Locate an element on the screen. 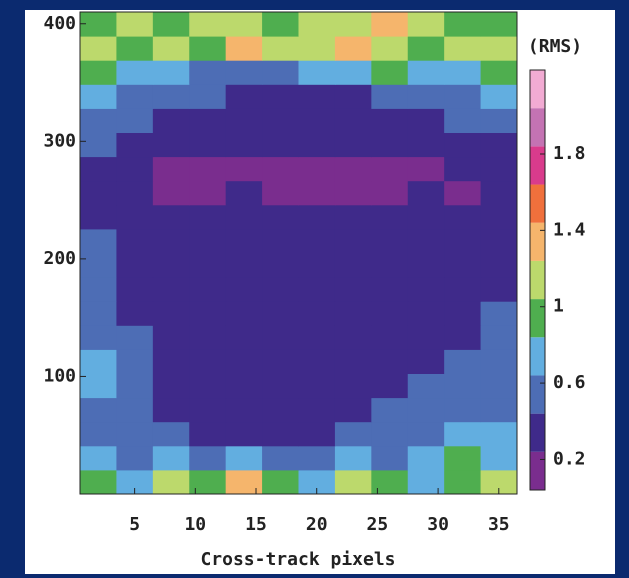 This screenshot has height=578, width=629. x-tick-label: 15 is located at coordinates (256, 524).